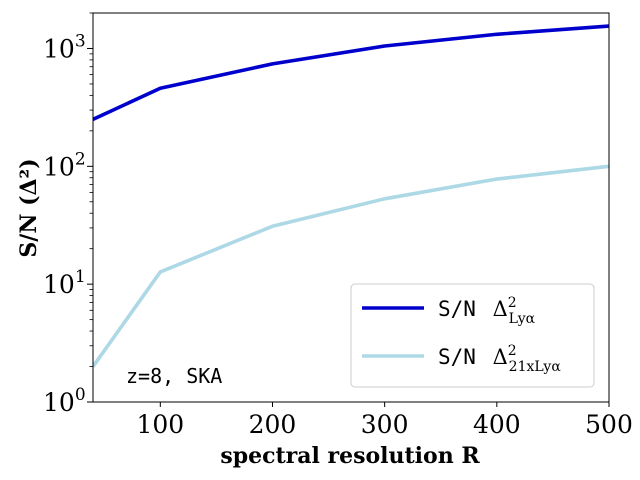 The width and height of the screenshot is (640, 480). Describe the element at coordinates (174, 376) in the screenshot. I see `annotation-label: z=8, SKA` at that location.